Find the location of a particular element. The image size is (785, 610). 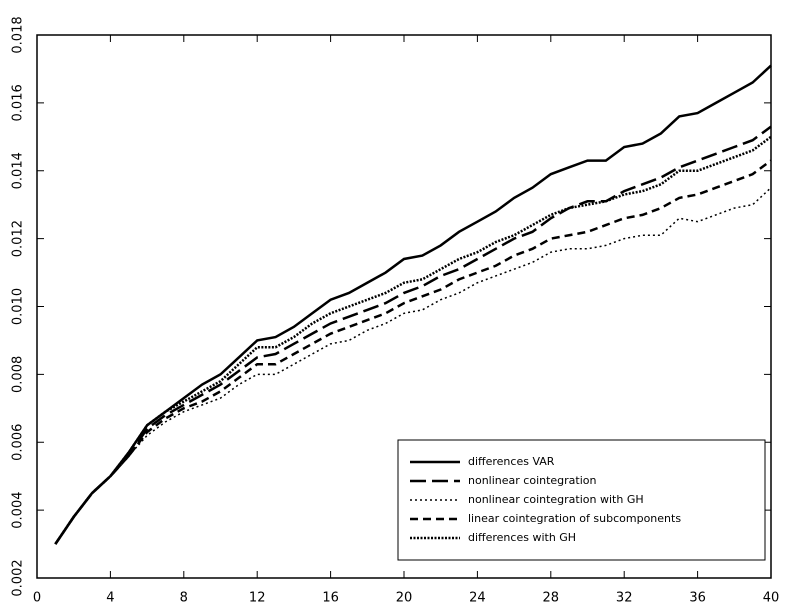

y-tick-label: 0.004 is located at coordinates (18, 510).